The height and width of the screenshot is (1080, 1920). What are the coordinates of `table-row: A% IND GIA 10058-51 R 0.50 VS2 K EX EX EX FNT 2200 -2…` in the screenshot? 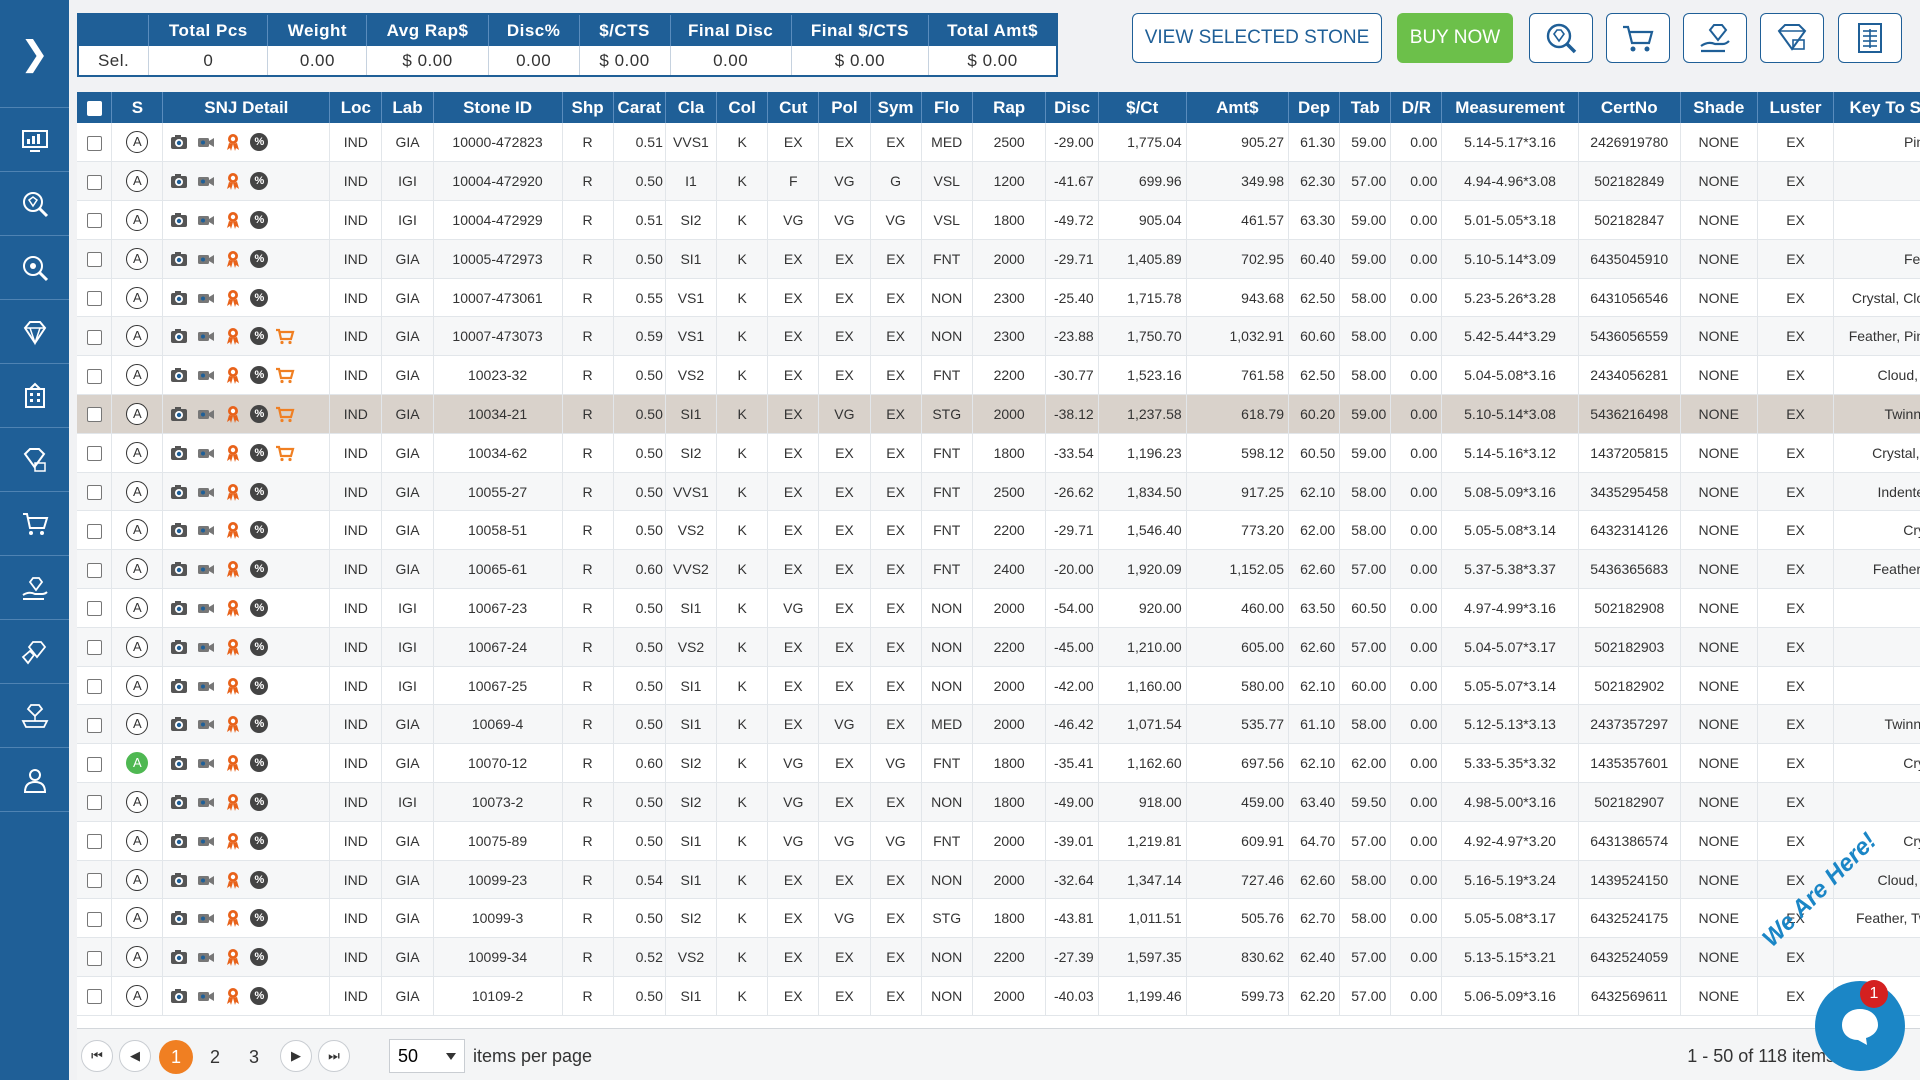 It's located at (998, 530).